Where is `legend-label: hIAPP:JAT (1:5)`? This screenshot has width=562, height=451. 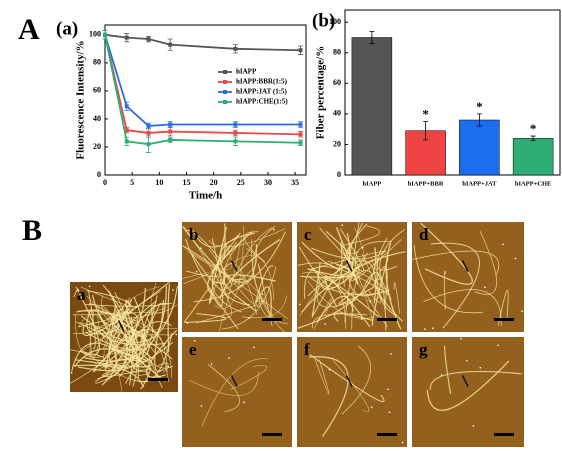
legend-label: hIAPP:JAT (1:5) is located at coordinates (262, 92).